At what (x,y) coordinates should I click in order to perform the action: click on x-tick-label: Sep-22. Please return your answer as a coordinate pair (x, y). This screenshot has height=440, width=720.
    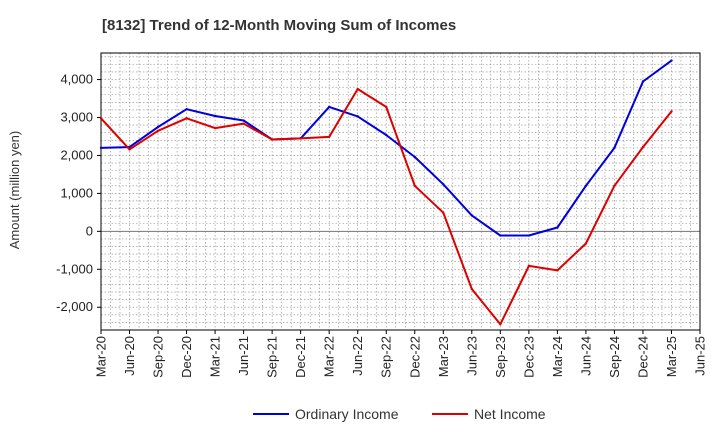
    Looking at the image, I should click on (386, 357).